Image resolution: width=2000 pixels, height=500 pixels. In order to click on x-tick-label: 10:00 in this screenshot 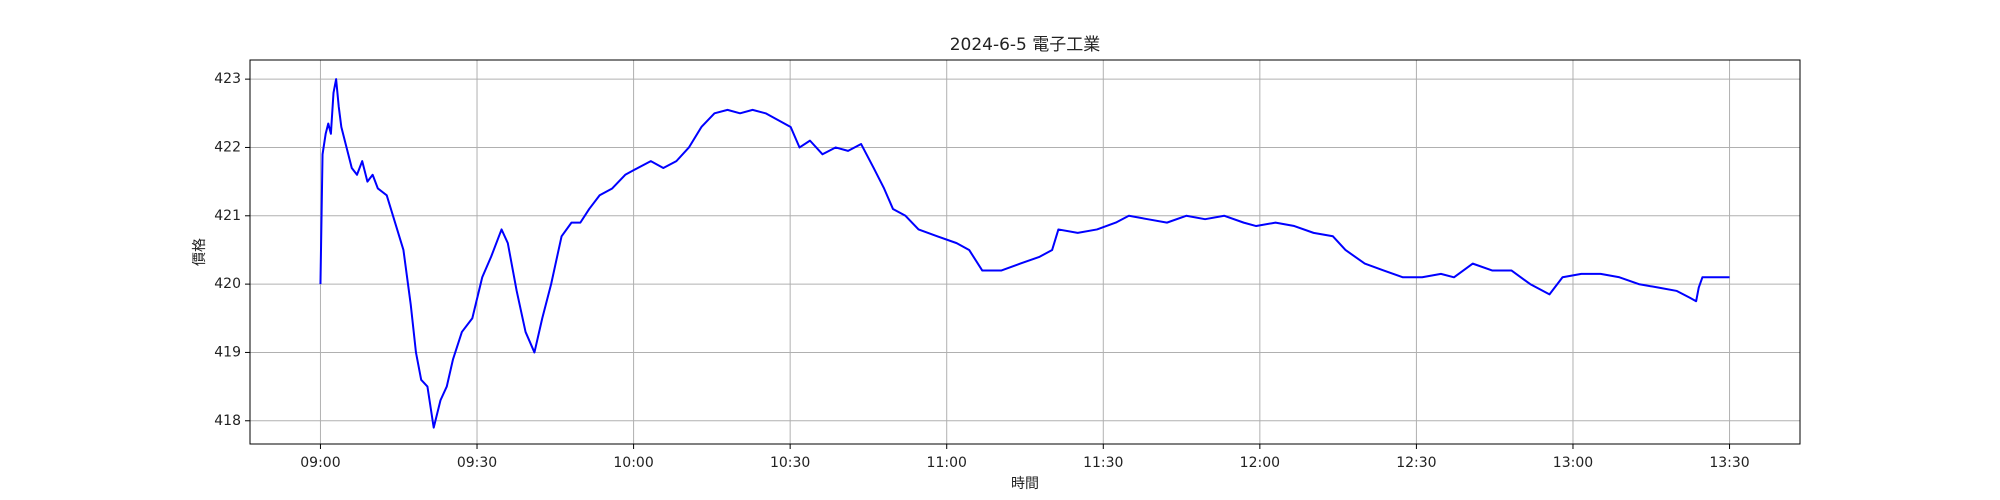, I will do `click(633, 463)`.